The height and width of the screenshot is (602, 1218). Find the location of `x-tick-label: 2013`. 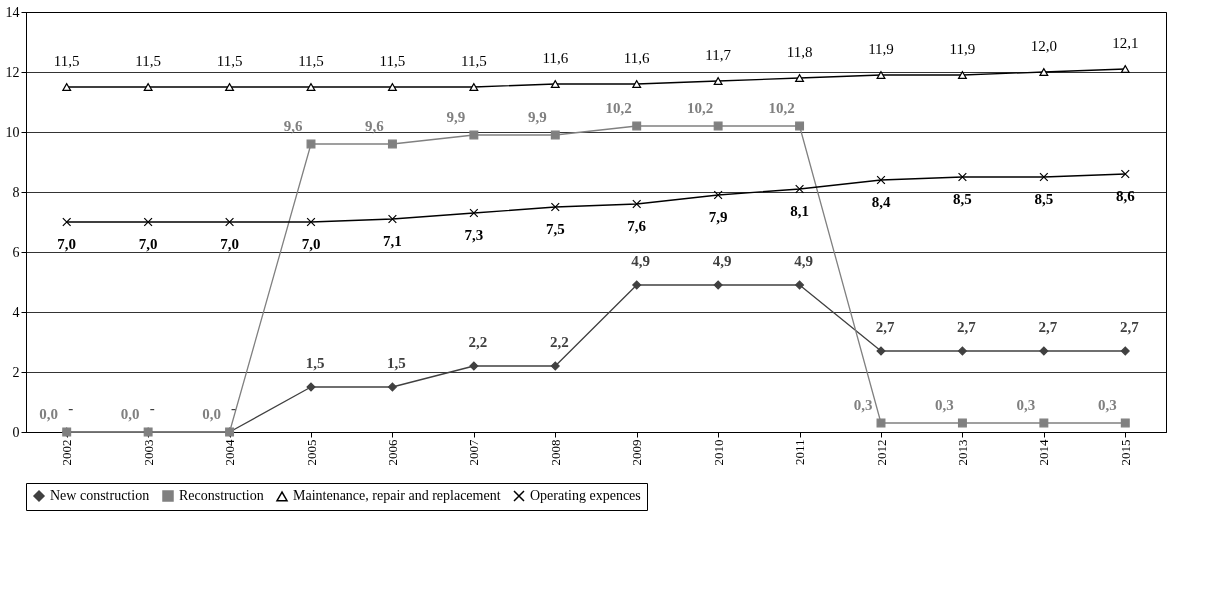

x-tick-label: 2013 is located at coordinates (962, 452).